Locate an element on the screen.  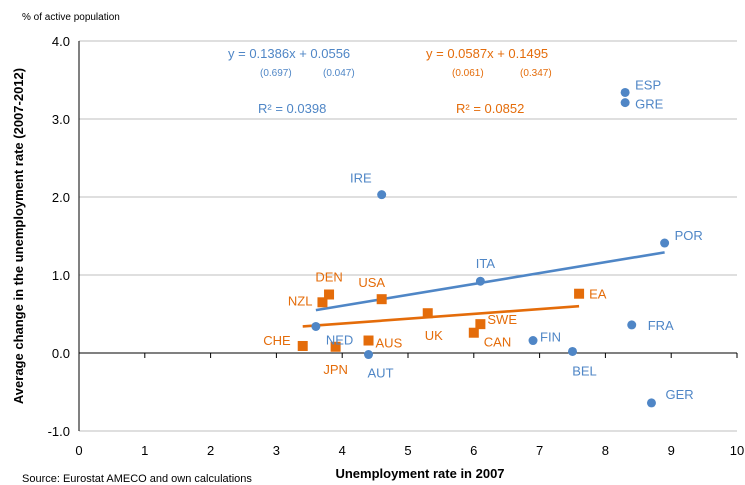
data-point-aus is located at coordinates (368, 340).